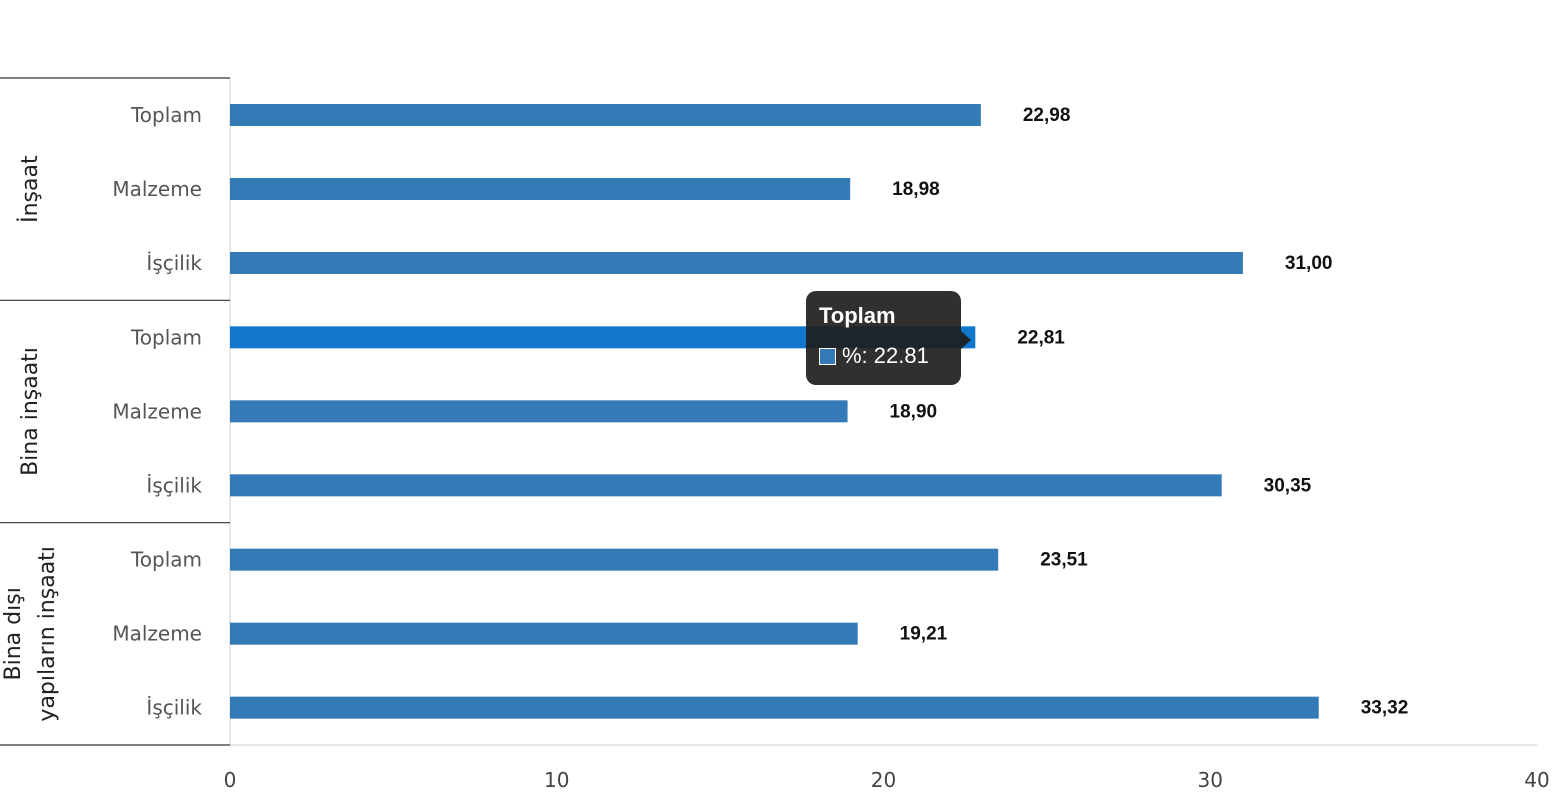 This screenshot has height=800, width=1556. What do you see at coordinates (827, 356) in the screenshot?
I see `tooltip-swatch` at bounding box center [827, 356].